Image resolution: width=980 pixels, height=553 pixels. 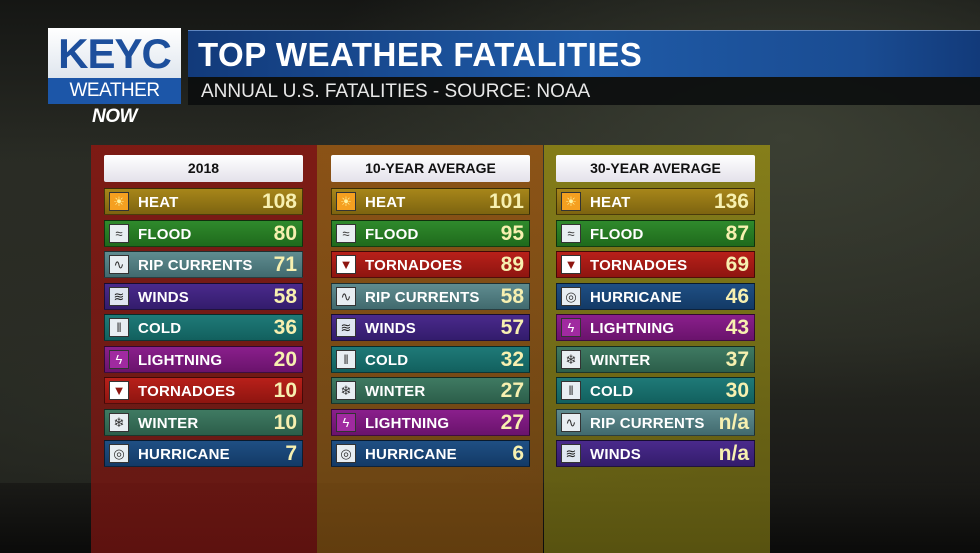 I want to click on table-row: ‖ COLD 36, so click(x=203, y=327).